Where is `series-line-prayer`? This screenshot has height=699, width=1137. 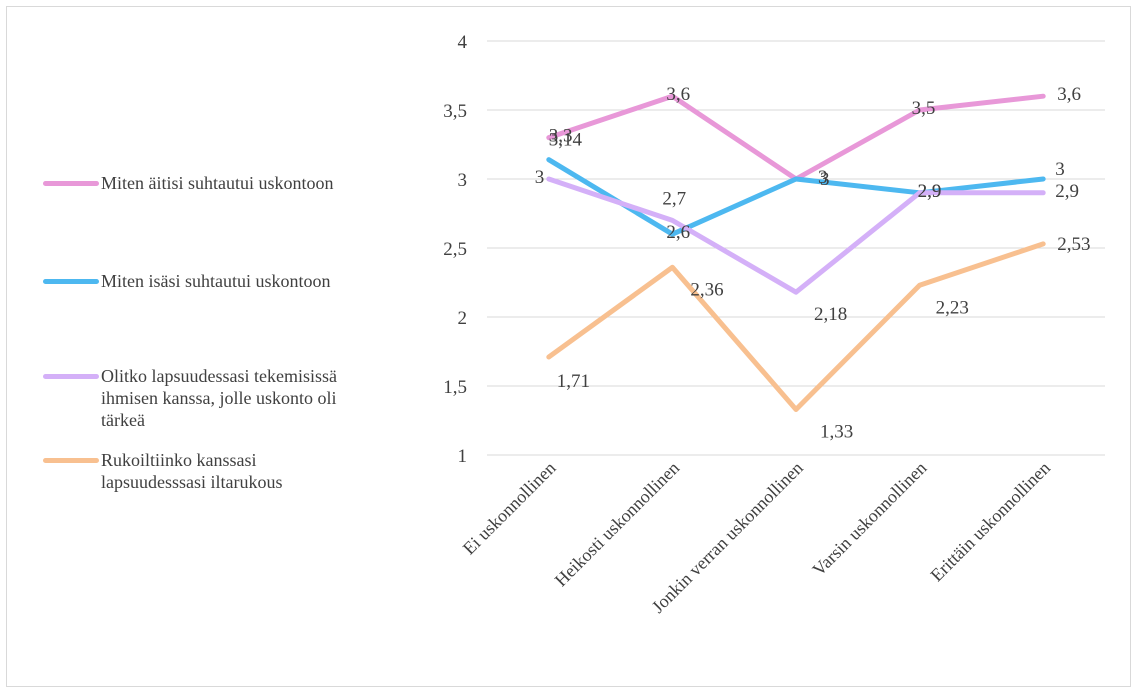
series-line-prayer is located at coordinates (796, 326).